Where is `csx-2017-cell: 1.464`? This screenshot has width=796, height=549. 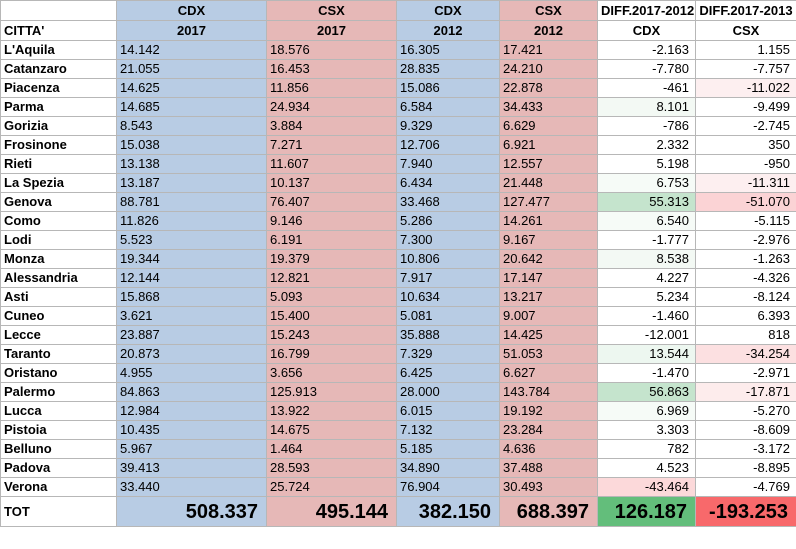
csx-2017-cell: 1.464 is located at coordinates (331, 449).